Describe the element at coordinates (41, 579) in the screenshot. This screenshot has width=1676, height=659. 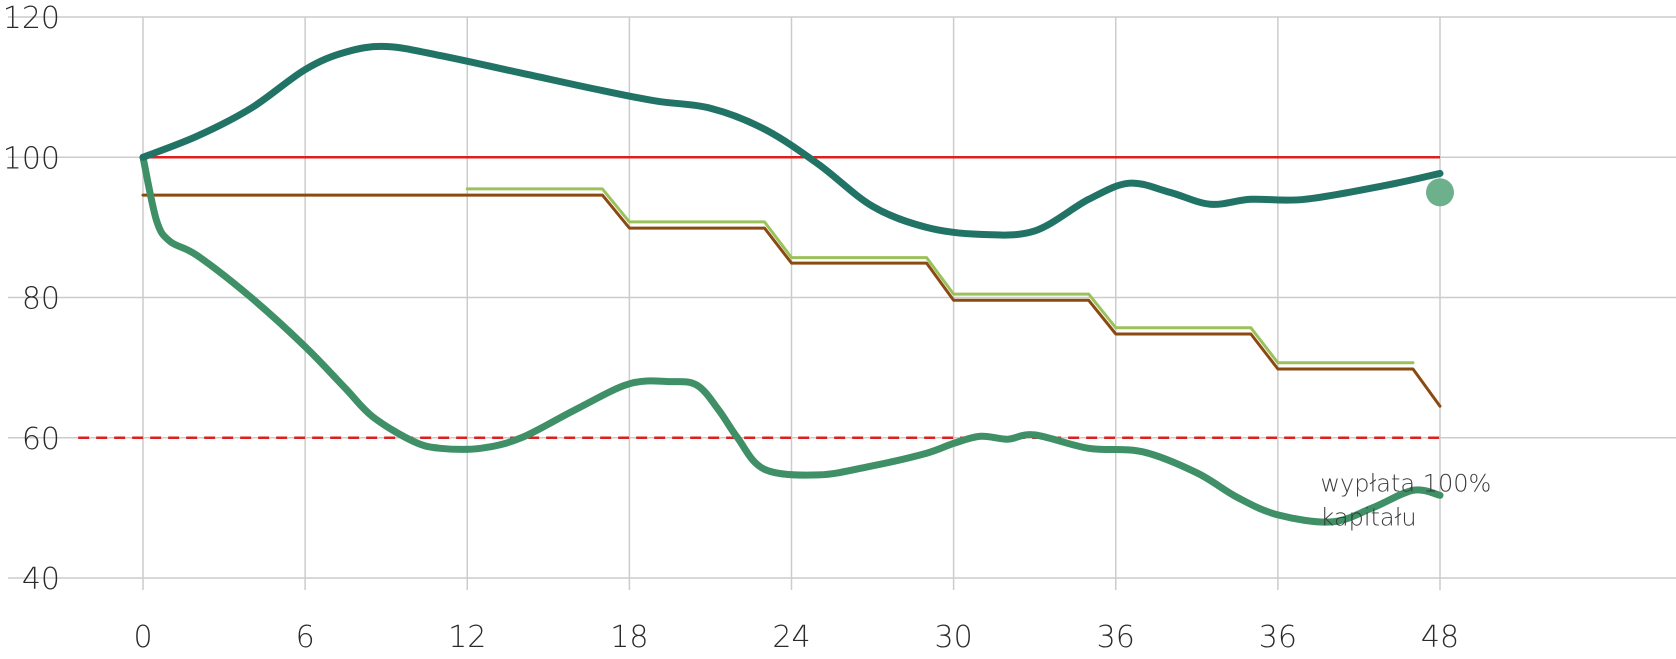
I see `y-tick-label: 40` at that location.